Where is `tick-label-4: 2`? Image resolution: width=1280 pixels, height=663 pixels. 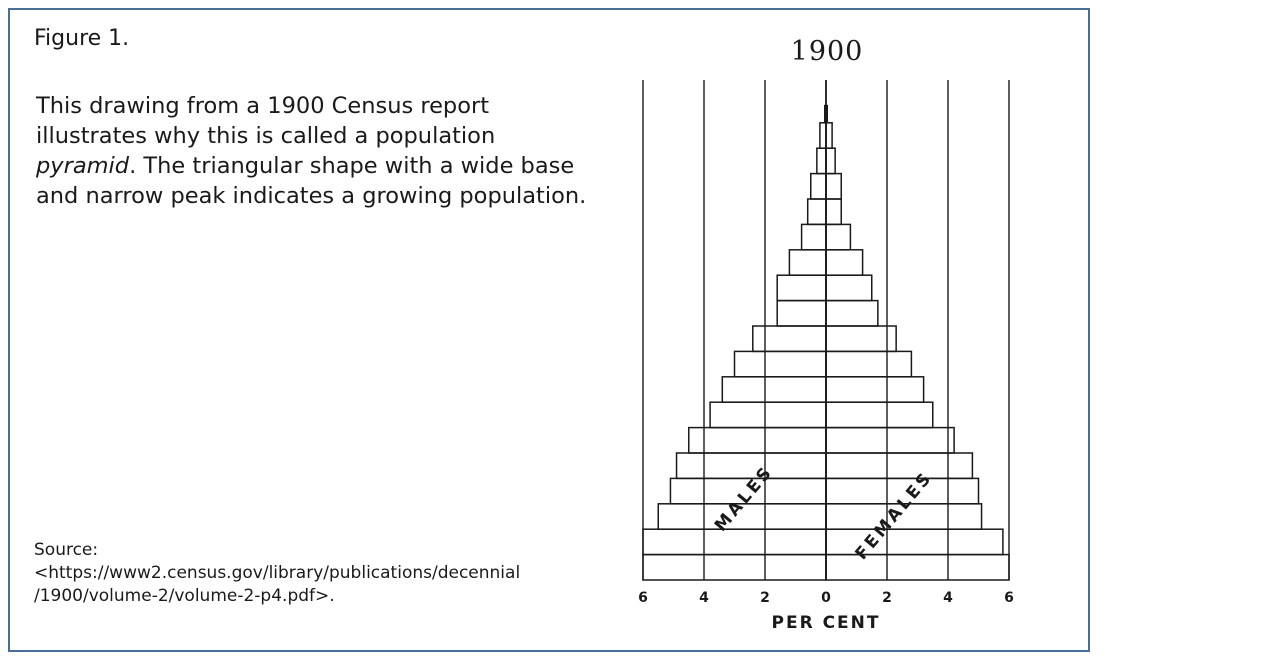 tick-label-4: 2 is located at coordinates (887, 598).